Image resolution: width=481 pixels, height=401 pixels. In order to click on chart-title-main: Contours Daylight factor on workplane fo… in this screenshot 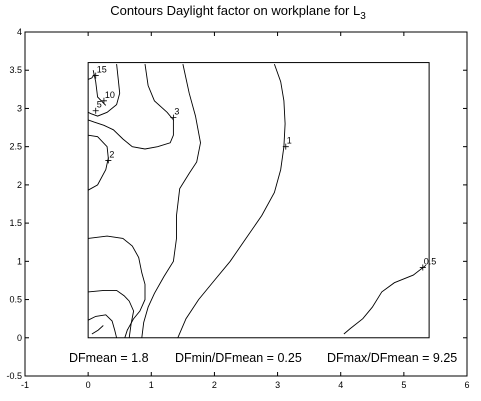, I will do `click(235, 10)`.